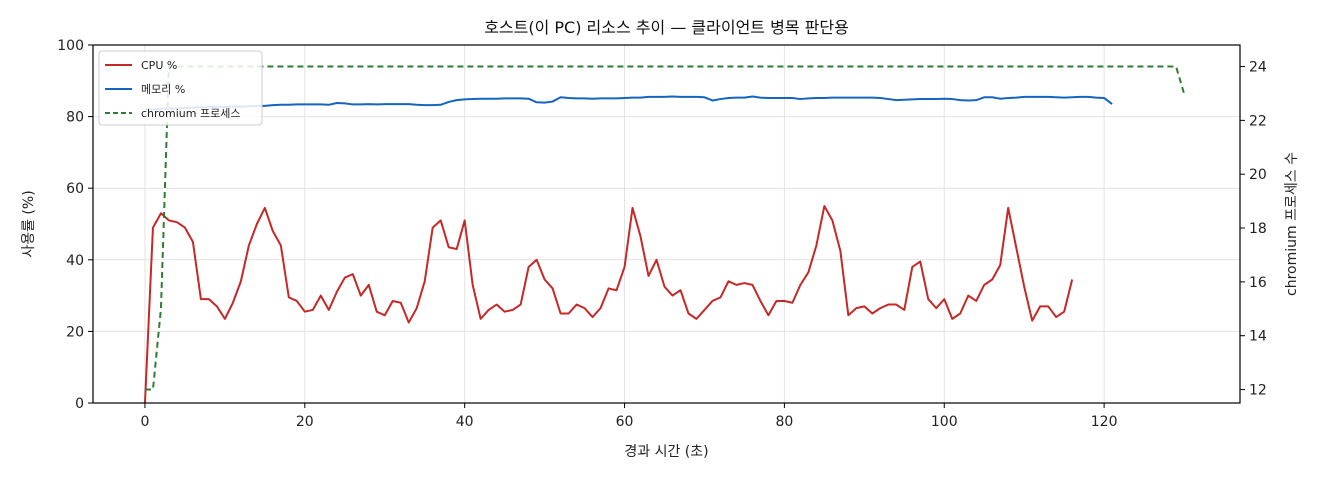 The width and height of the screenshot is (1320, 480). Describe the element at coordinates (666, 27) in the screenshot. I see `chart-title: 호스트(이 PC) 리소스 추이 — 클라이언트 병목 판단용` at that location.